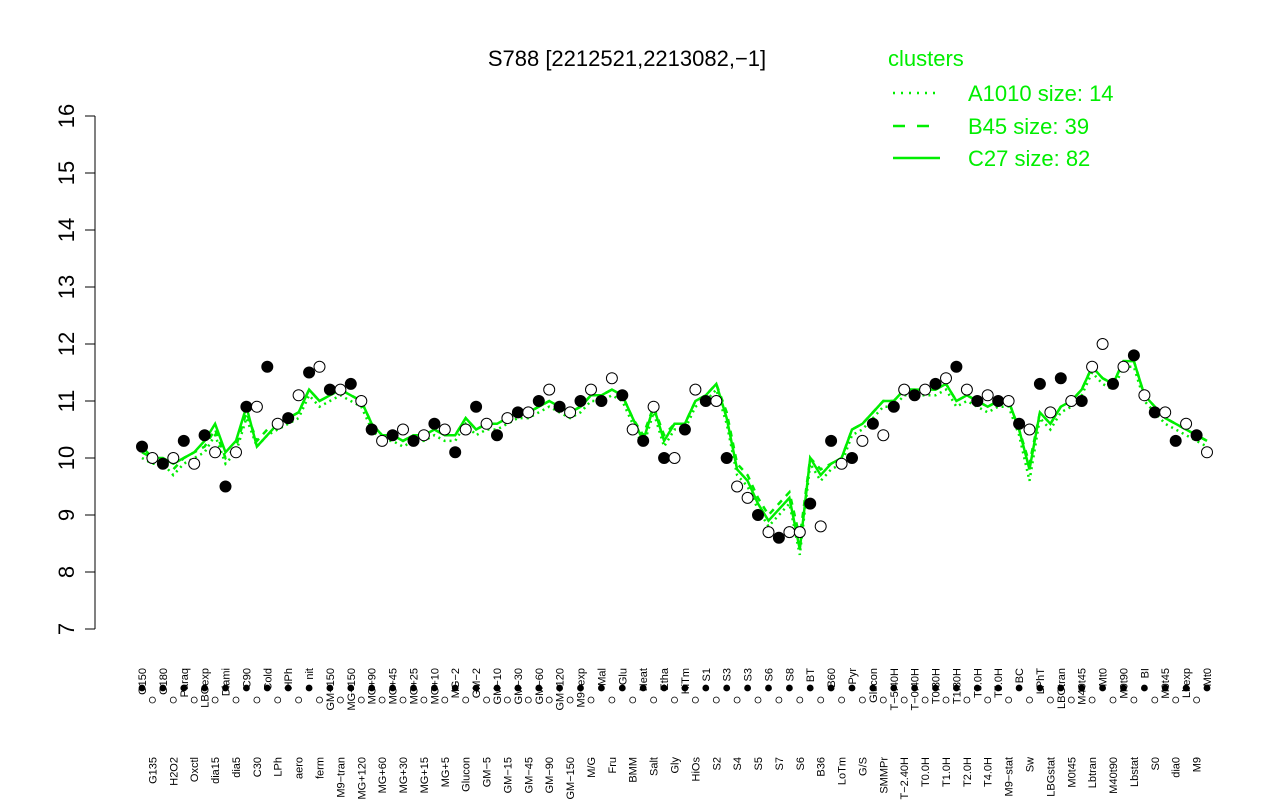 The height and width of the screenshot is (800, 1280). What do you see at coordinates (195, 769) in the screenshot?
I see `x-tick-label: Oxctl` at bounding box center [195, 769].